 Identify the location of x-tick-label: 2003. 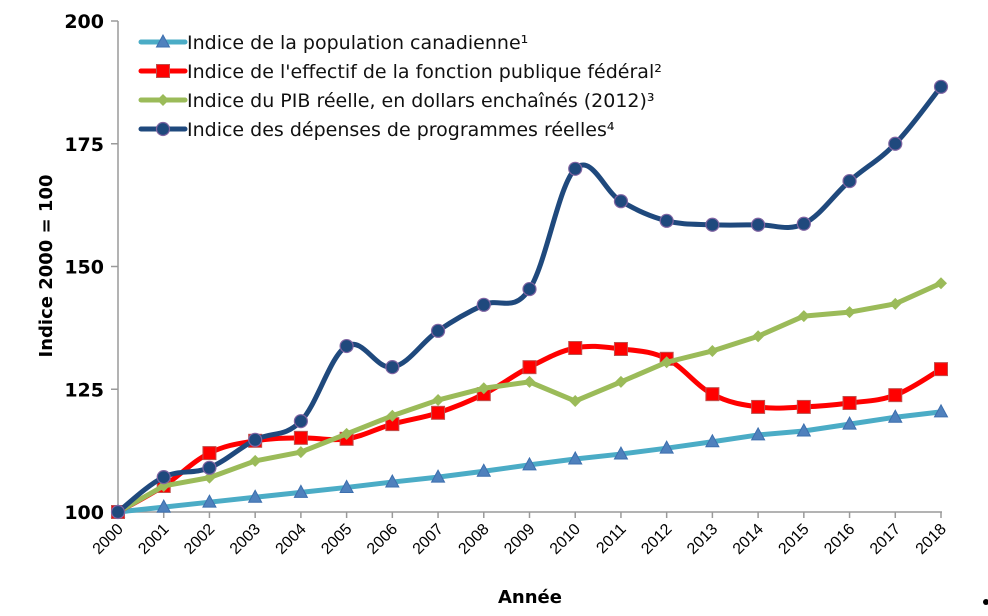
(245, 539).